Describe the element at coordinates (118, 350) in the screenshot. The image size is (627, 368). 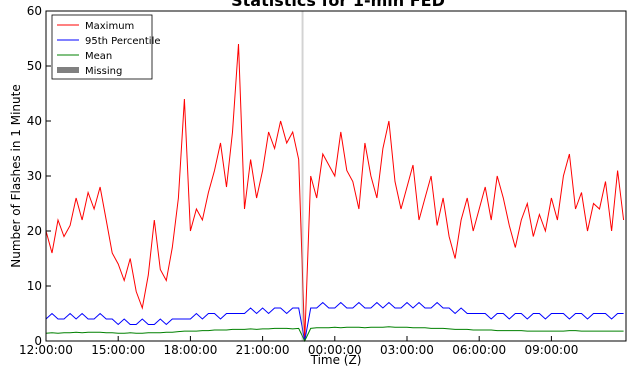
I see `x-tick-label: 15:00:00` at that location.